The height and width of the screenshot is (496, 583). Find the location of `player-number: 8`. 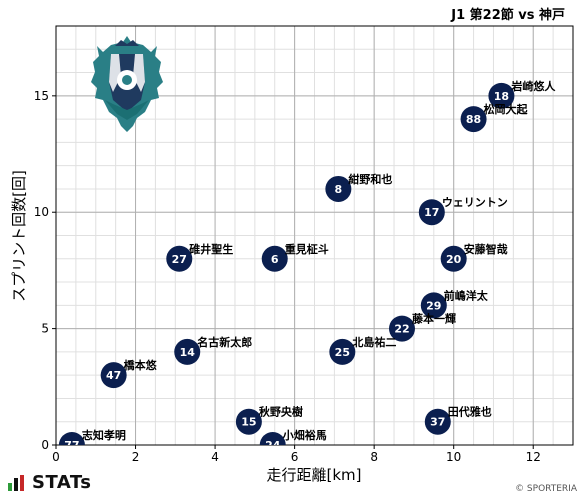

player-number: 8 is located at coordinates (339, 189).